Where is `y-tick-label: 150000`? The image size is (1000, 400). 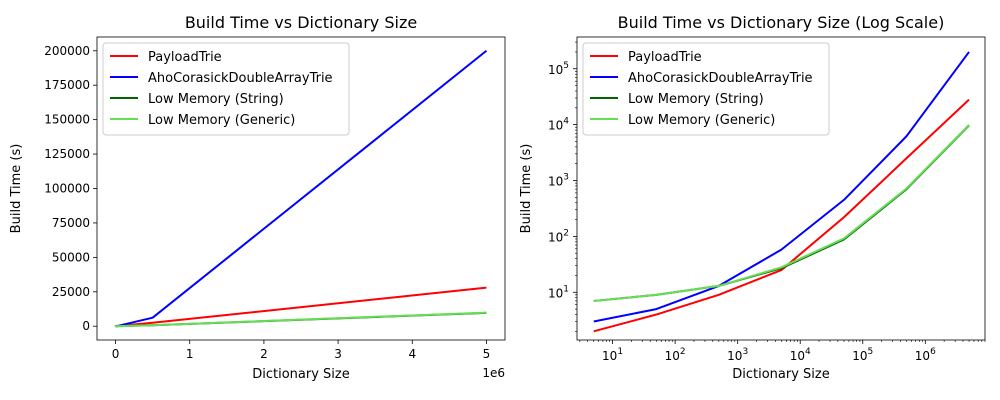
y-tick-label: 150000 is located at coordinates (67, 120).